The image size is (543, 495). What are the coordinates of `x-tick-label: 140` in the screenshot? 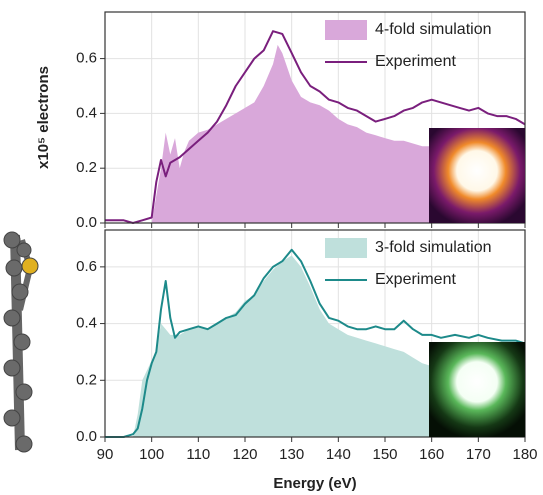 It's located at (338, 454).